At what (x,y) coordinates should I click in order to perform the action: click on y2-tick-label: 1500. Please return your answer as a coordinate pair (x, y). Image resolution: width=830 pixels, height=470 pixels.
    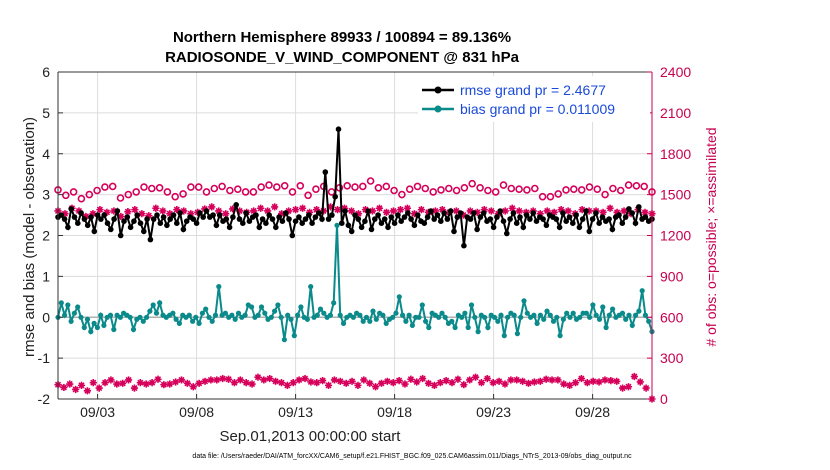
    Looking at the image, I should click on (675, 195).